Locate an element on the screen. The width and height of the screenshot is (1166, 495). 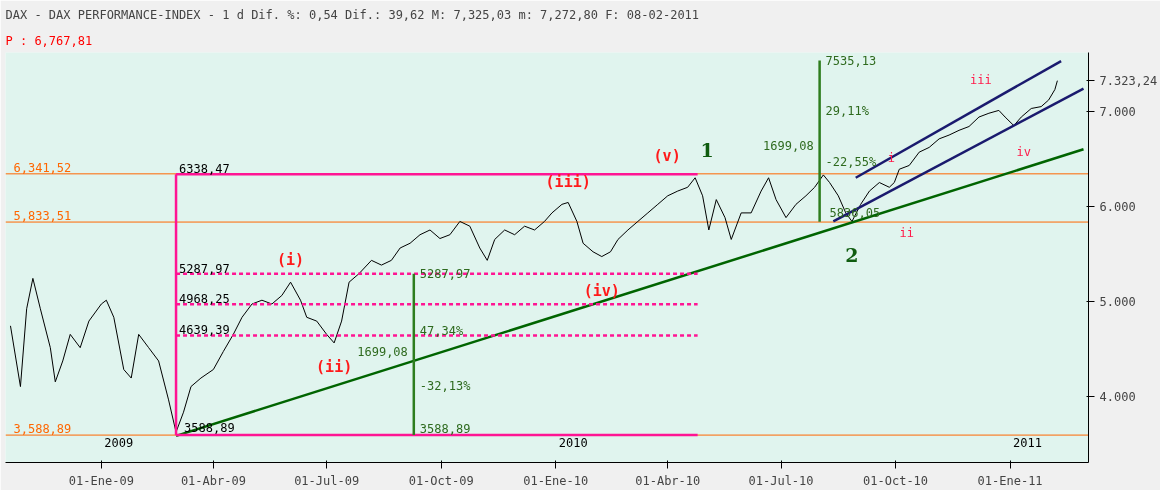
y-tick-label: 7.000 is located at coordinates (1117, 111).